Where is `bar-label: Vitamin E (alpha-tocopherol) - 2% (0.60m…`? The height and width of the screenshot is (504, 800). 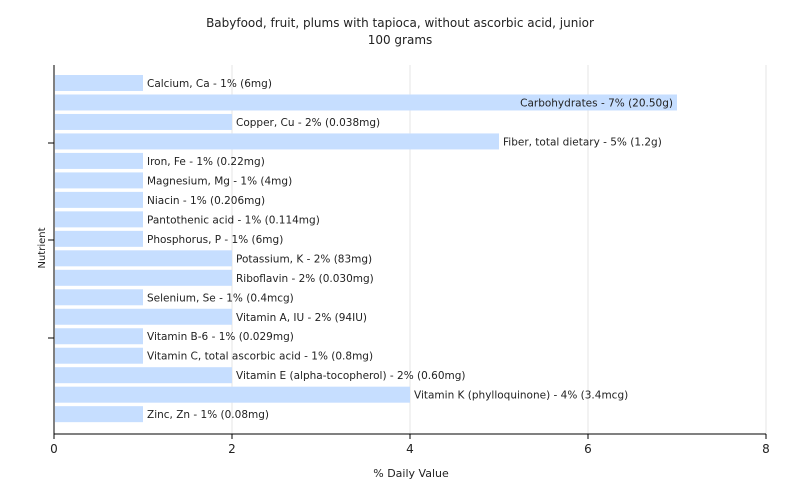
bar-label: Vitamin E (alpha-tocopherol) - 2% (0.60m… is located at coordinates (351, 376).